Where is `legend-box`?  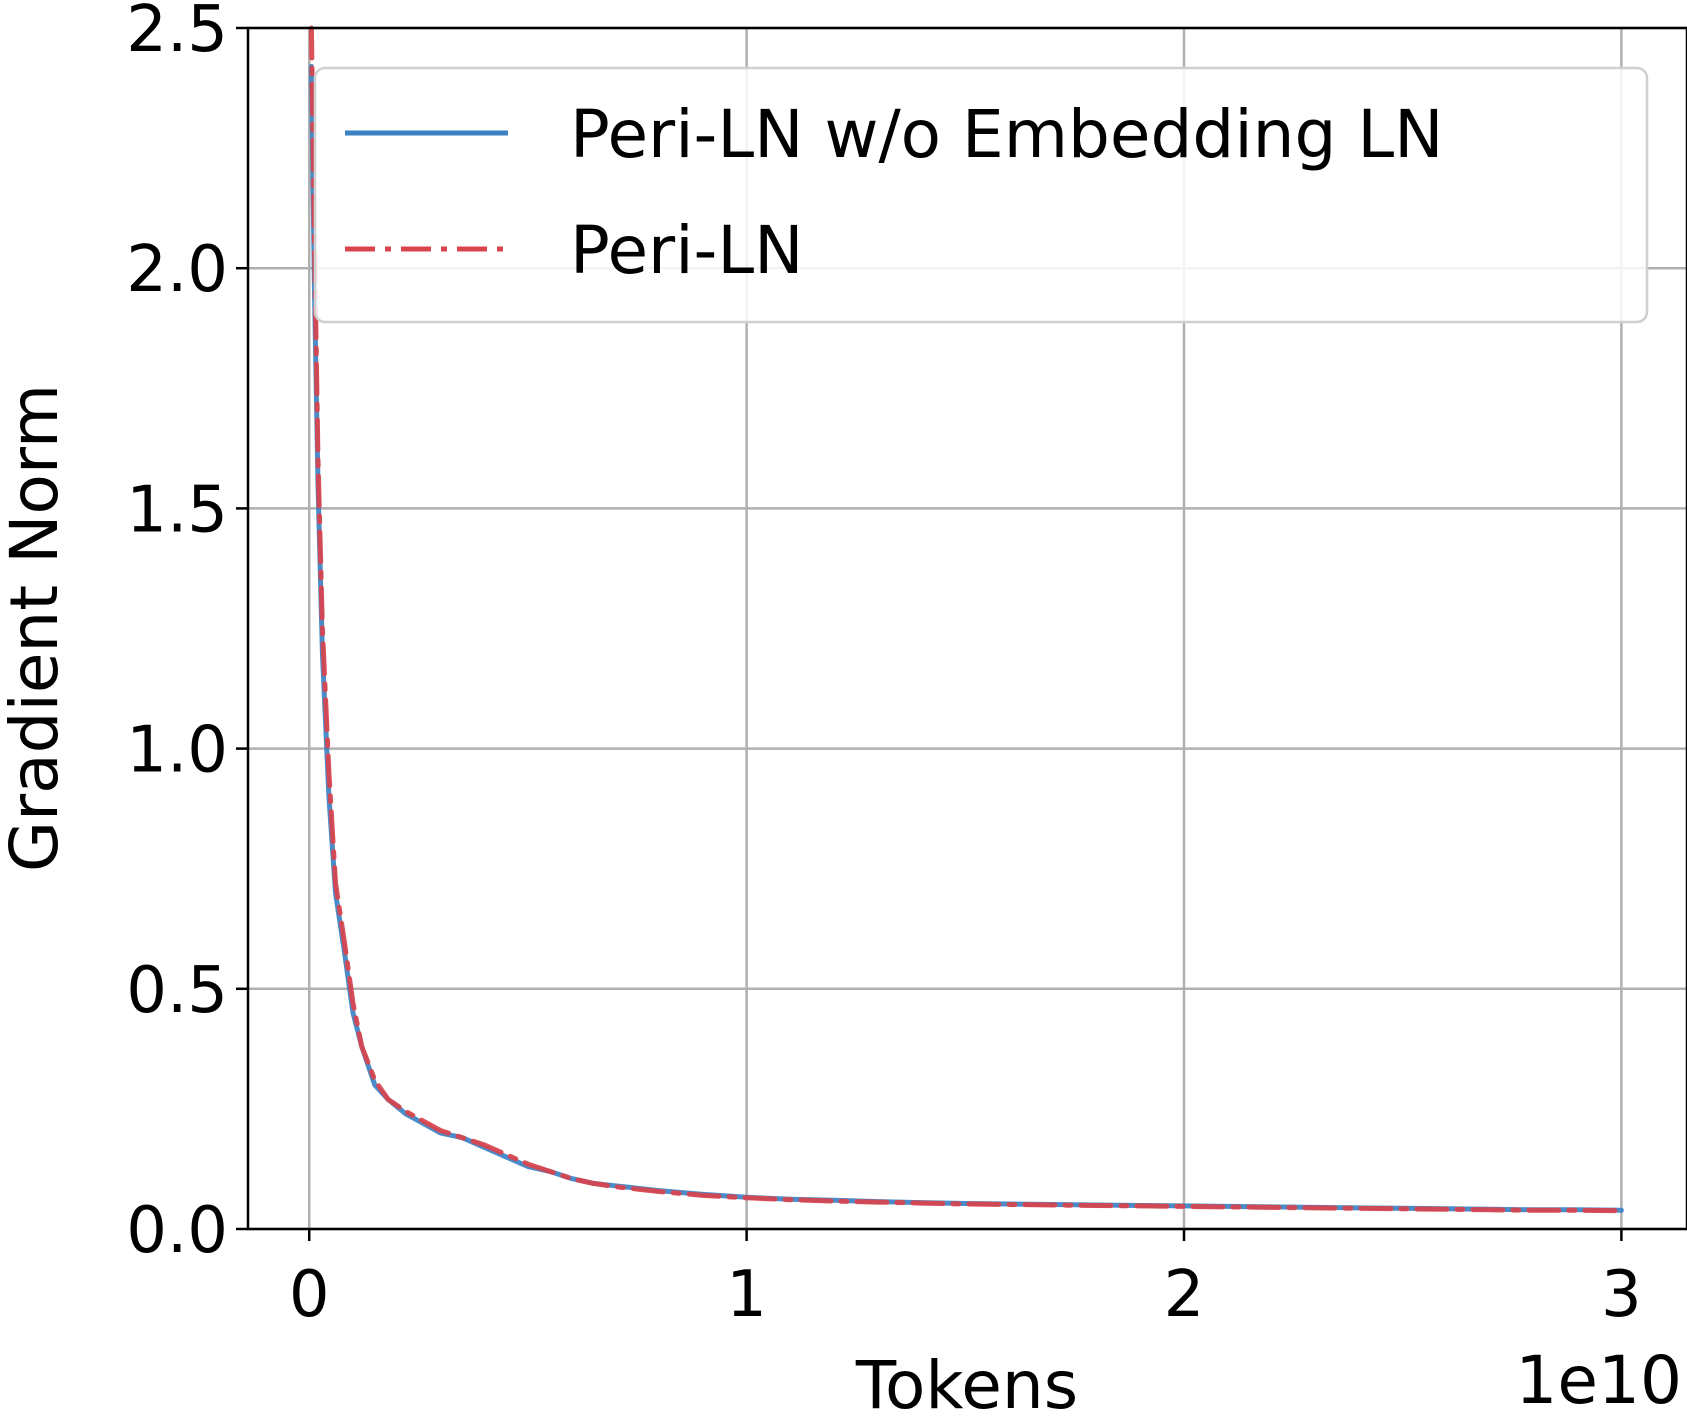 legend-box is located at coordinates (981, 195).